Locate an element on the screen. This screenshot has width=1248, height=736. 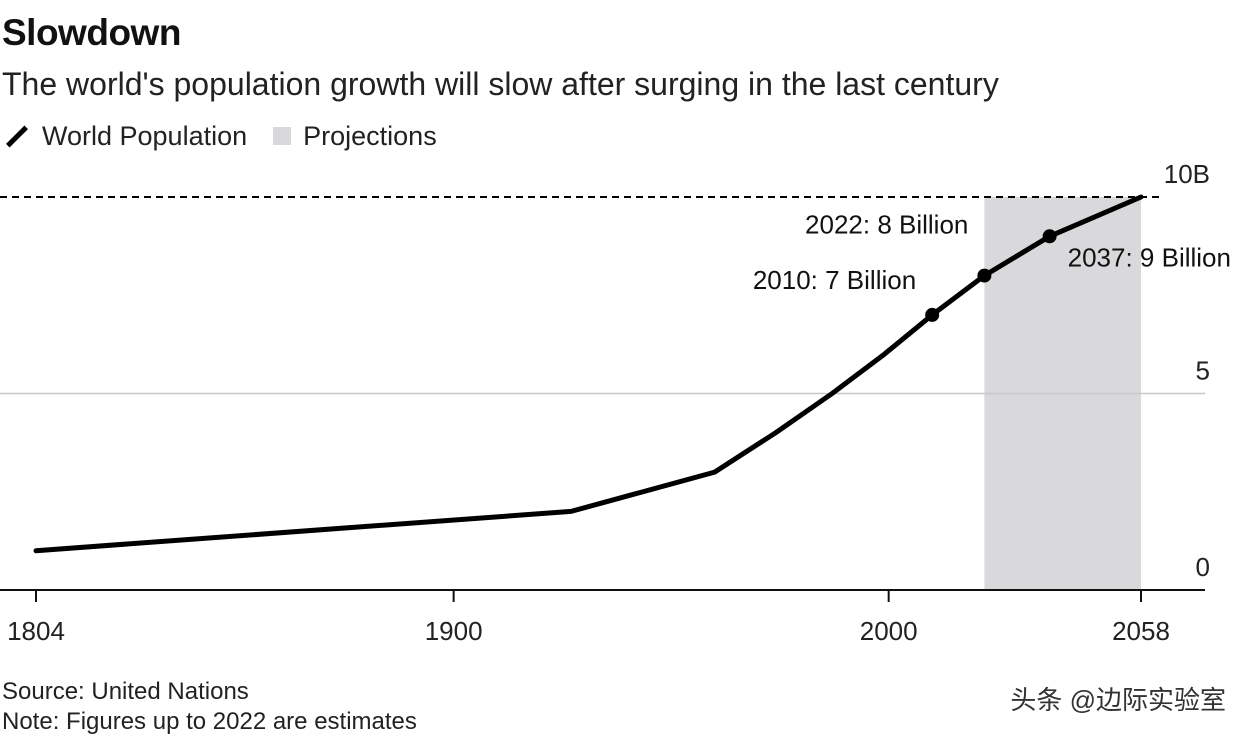
data-point-2022 is located at coordinates (984, 275).